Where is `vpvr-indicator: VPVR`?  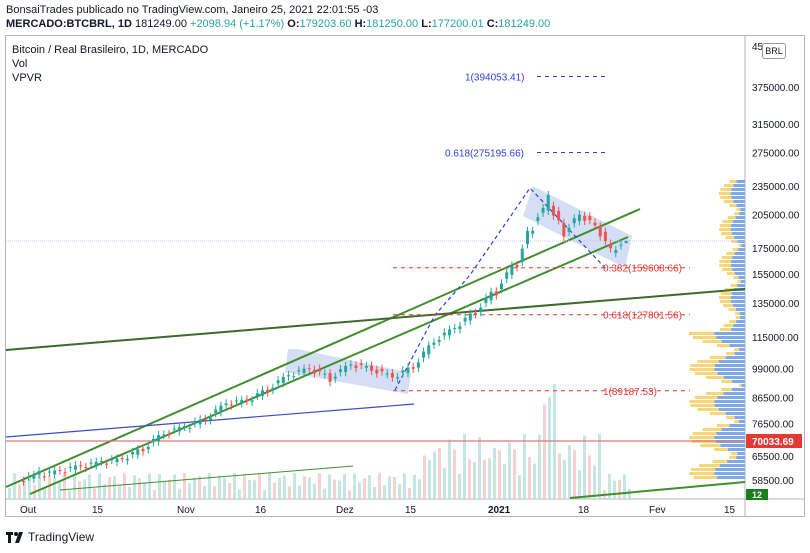 vpvr-indicator: VPVR is located at coordinates (27, 78).